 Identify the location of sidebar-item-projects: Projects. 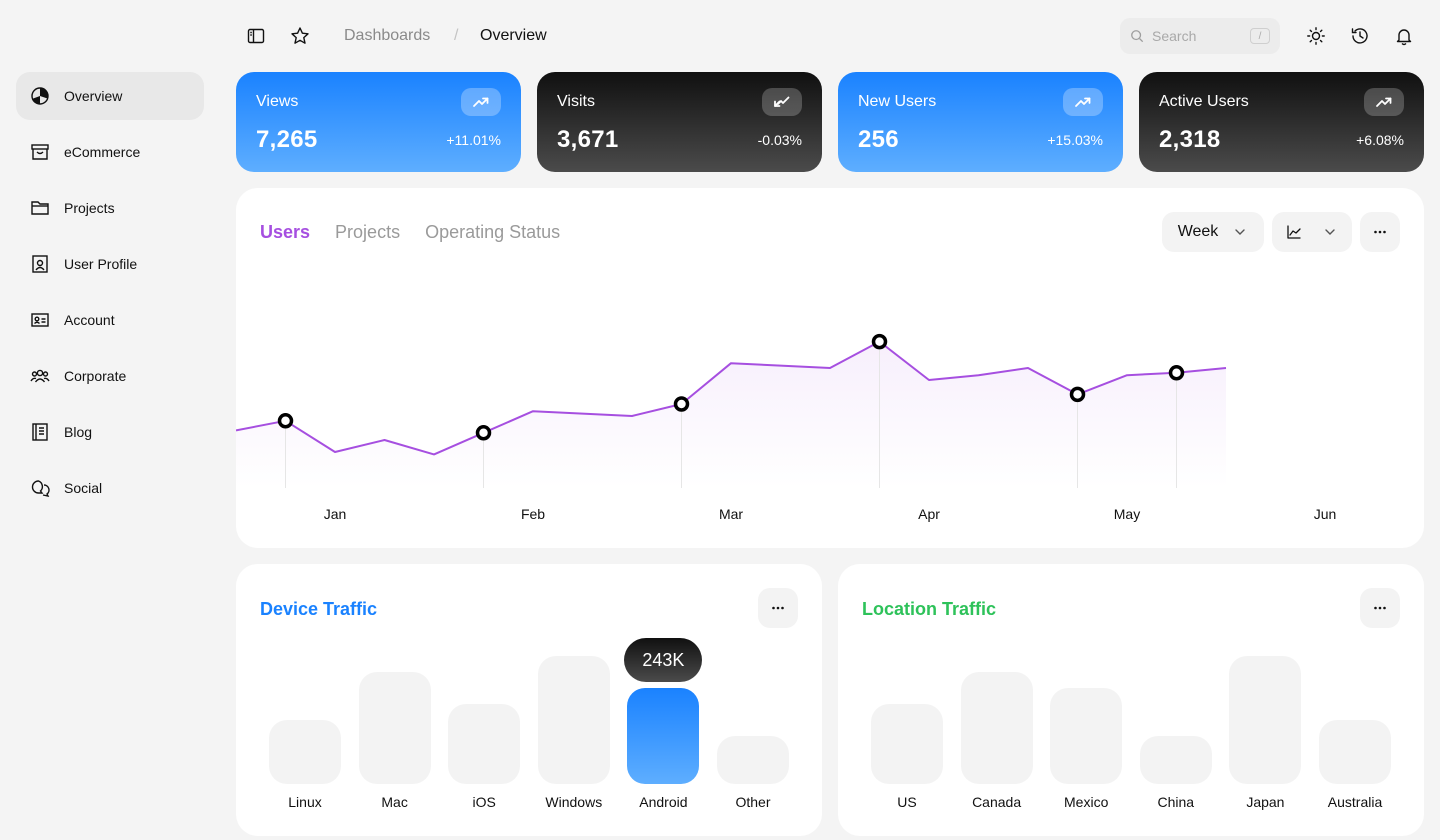
(110, 208).